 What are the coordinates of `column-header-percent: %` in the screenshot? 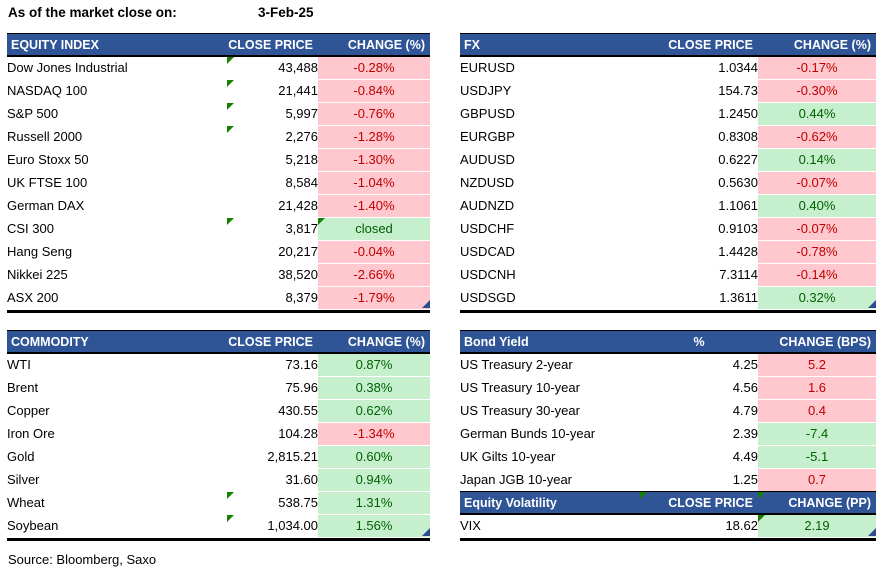 It's located at (699, 342).